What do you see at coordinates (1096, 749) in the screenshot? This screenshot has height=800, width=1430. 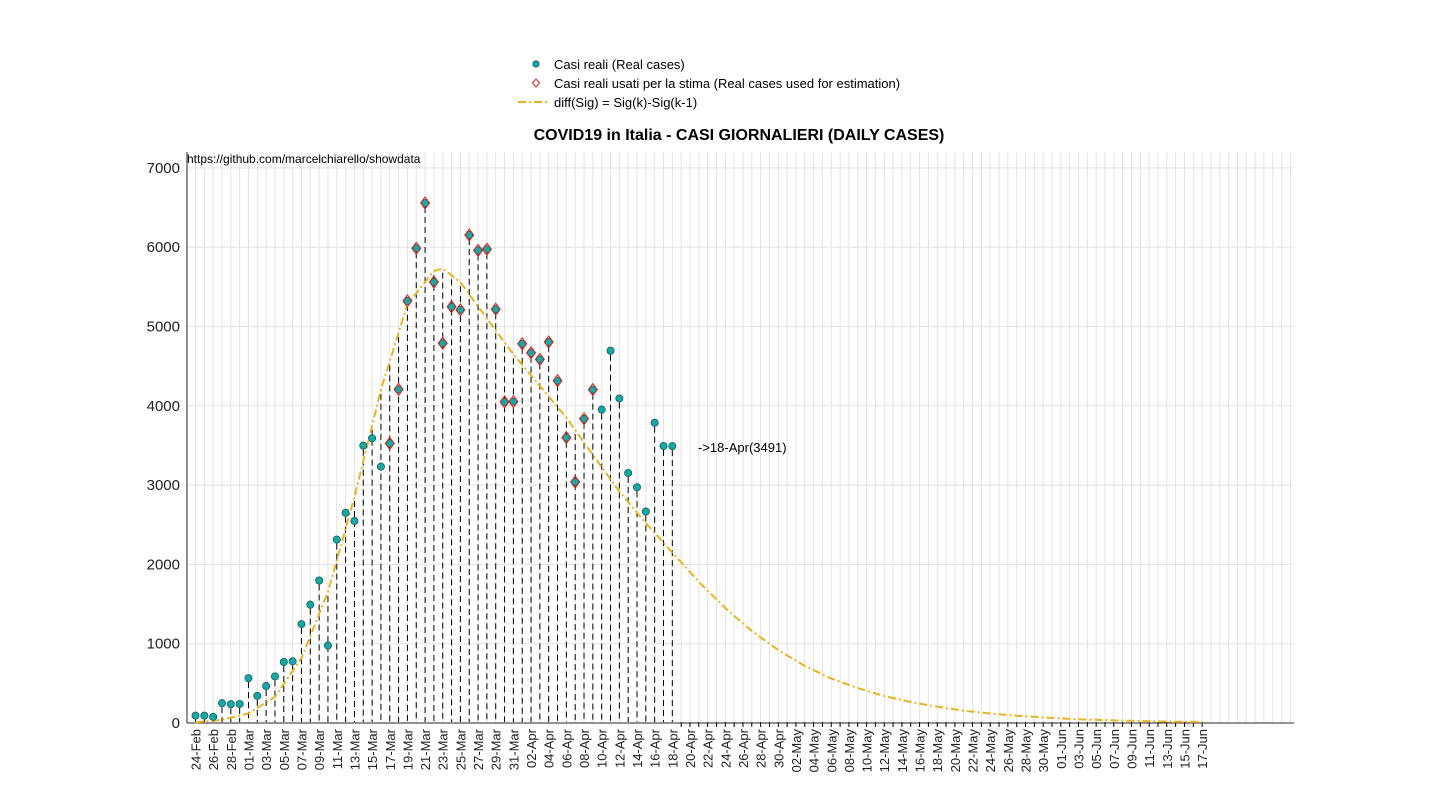 I see `x-tick-label: 05-Jun` at bounding box center [1096, 749].